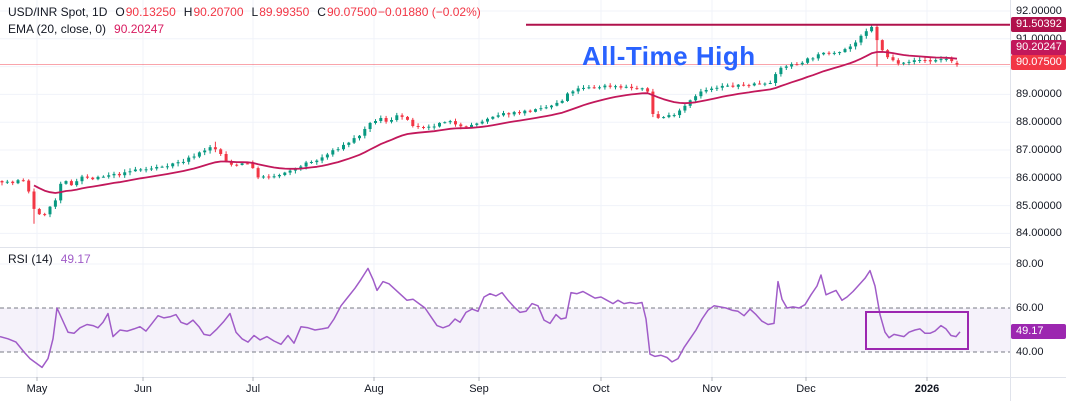 Image resolution: width=1066 pixels, height=401 pixels. What do you see at coordinates (1039, 150) in the screenshot?
I see `price-axis-label: 87.00000` at bounding box center [1039, 150].